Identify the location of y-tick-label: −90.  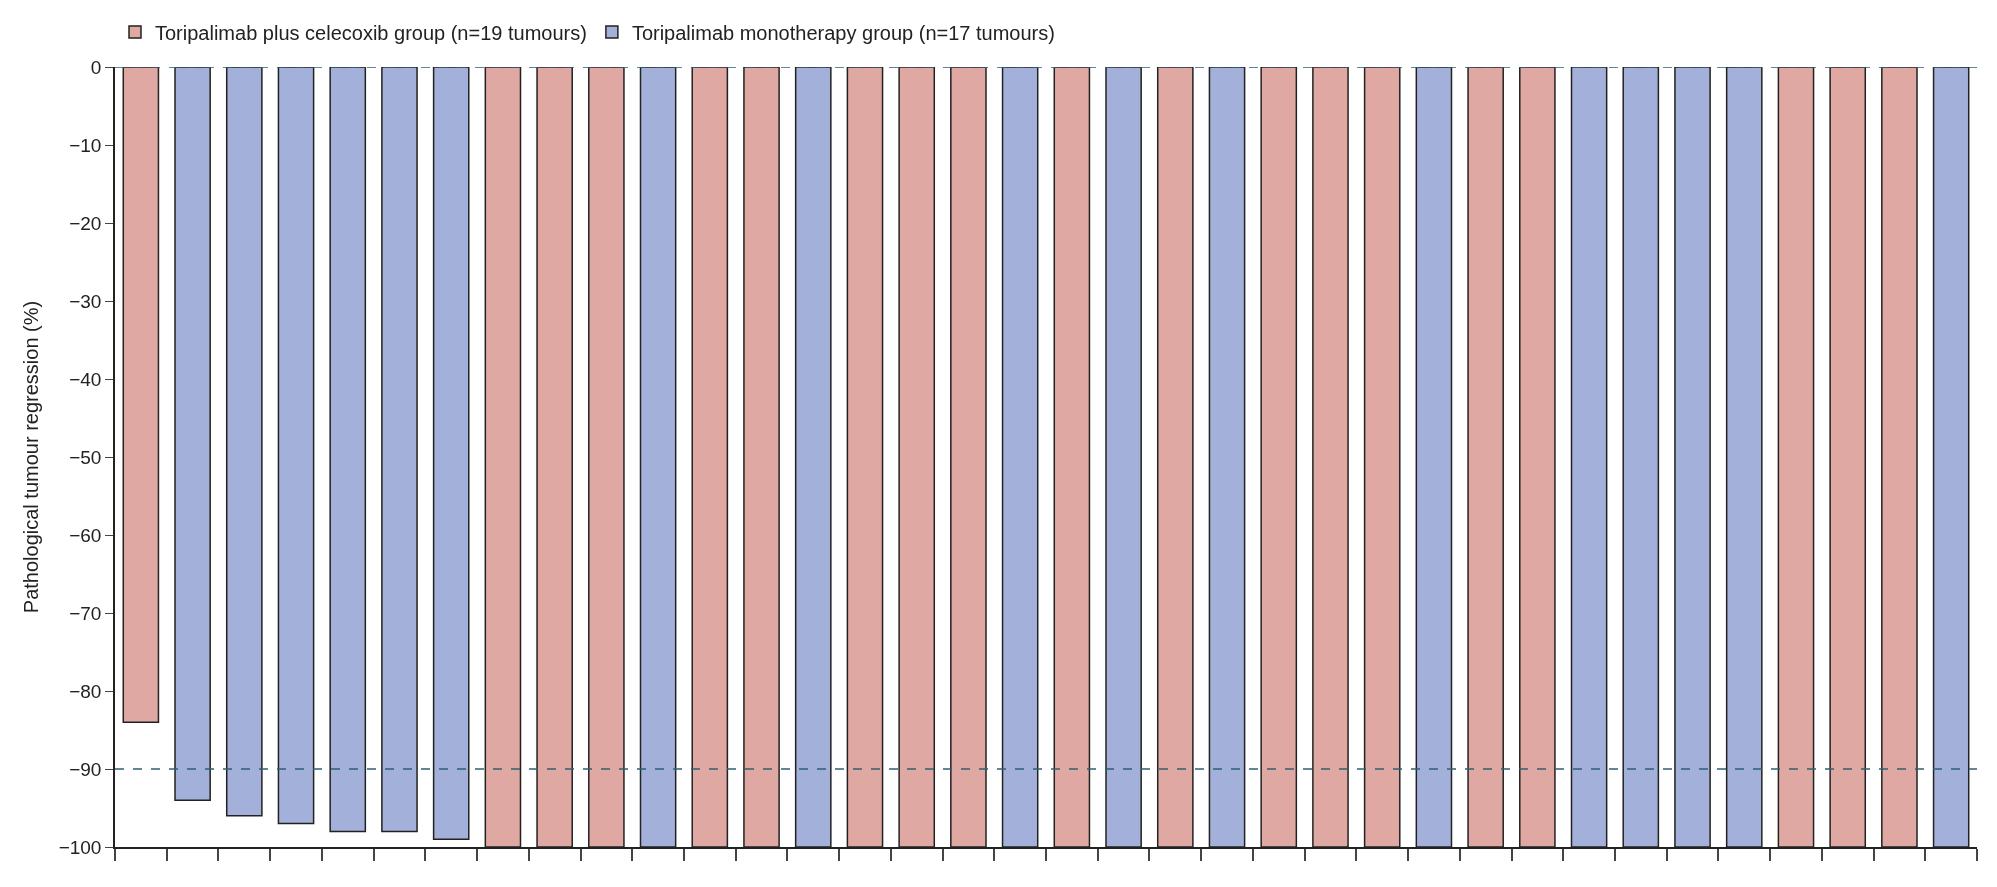
(85, 769).